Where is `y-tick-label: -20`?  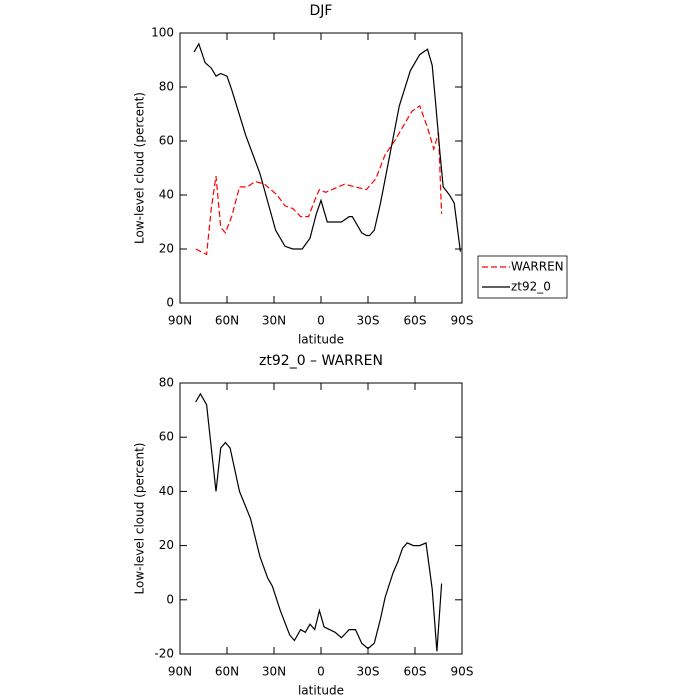 y-tick-label: -20 is located at coordinates (164, 654).